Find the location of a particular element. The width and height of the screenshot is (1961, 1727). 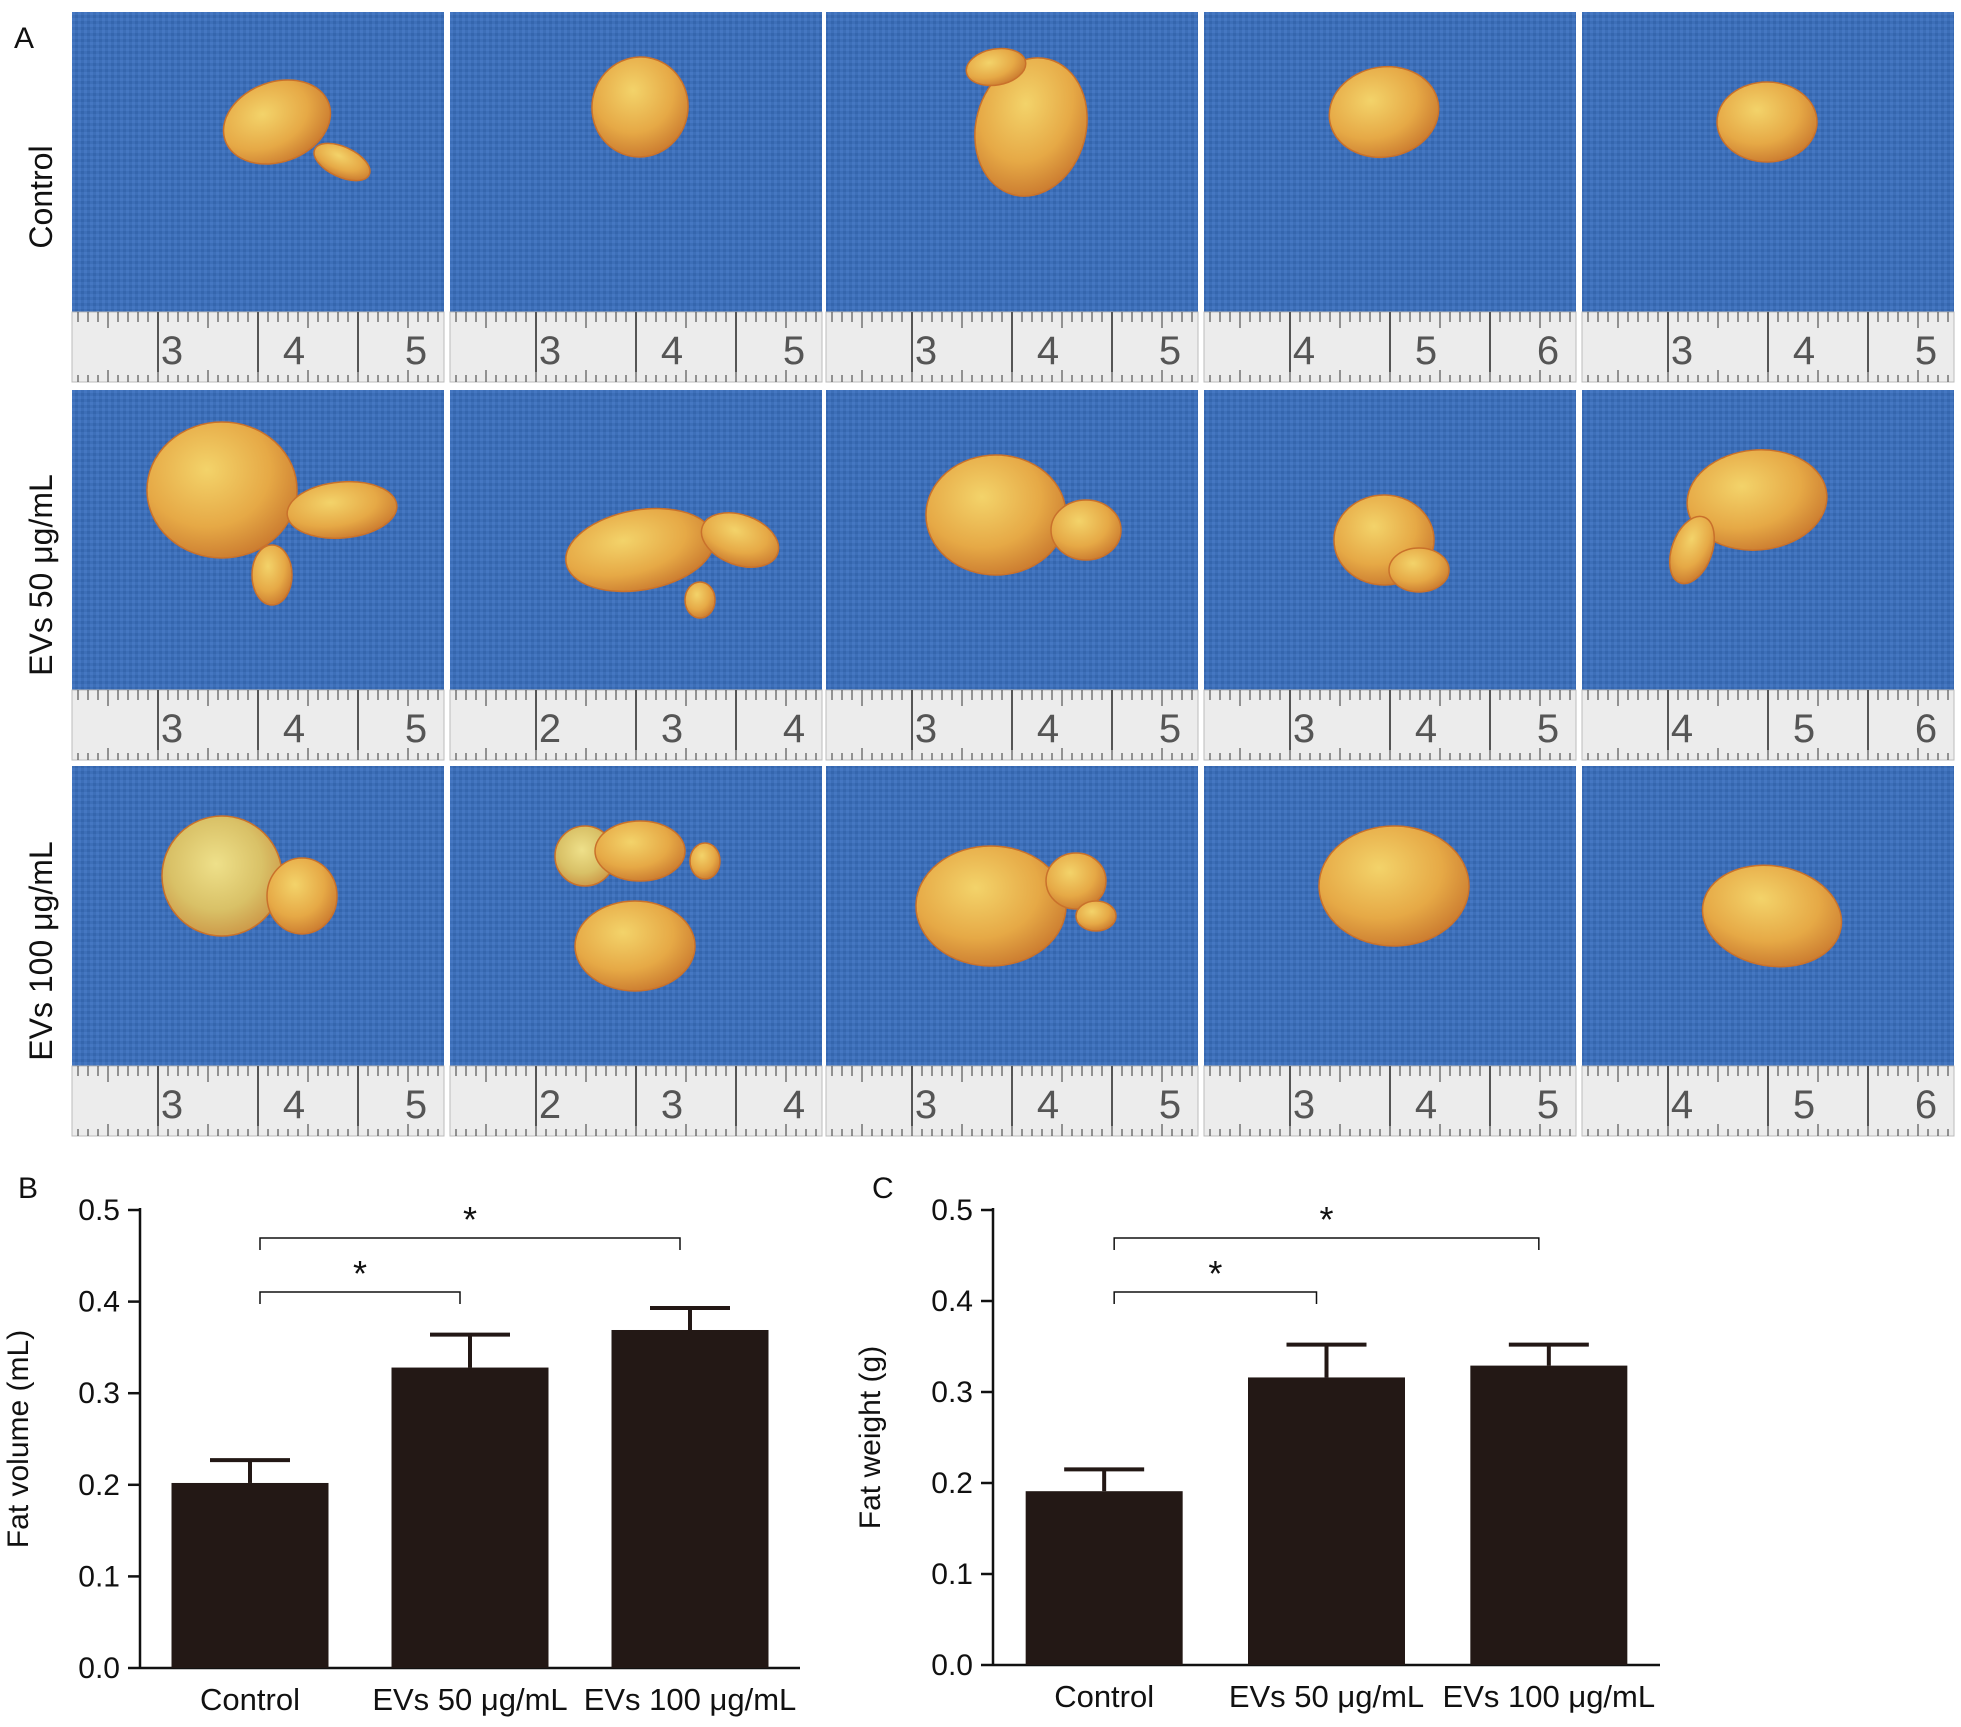

row-label: EVs 100 μg/mL is located at coordinates (41, 950).